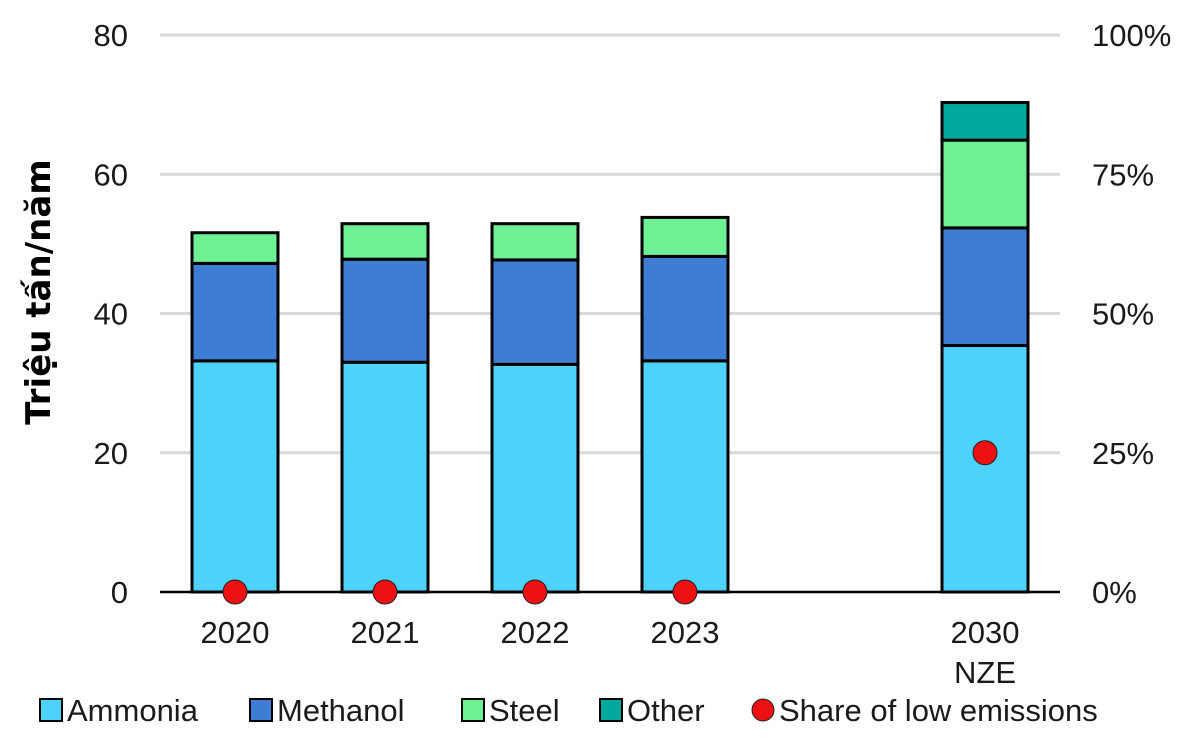  What do you see at coordinates (938, 710) in the screenshot?
I see `legend-label: Share of low emissions` at bounding box center [938, 710].